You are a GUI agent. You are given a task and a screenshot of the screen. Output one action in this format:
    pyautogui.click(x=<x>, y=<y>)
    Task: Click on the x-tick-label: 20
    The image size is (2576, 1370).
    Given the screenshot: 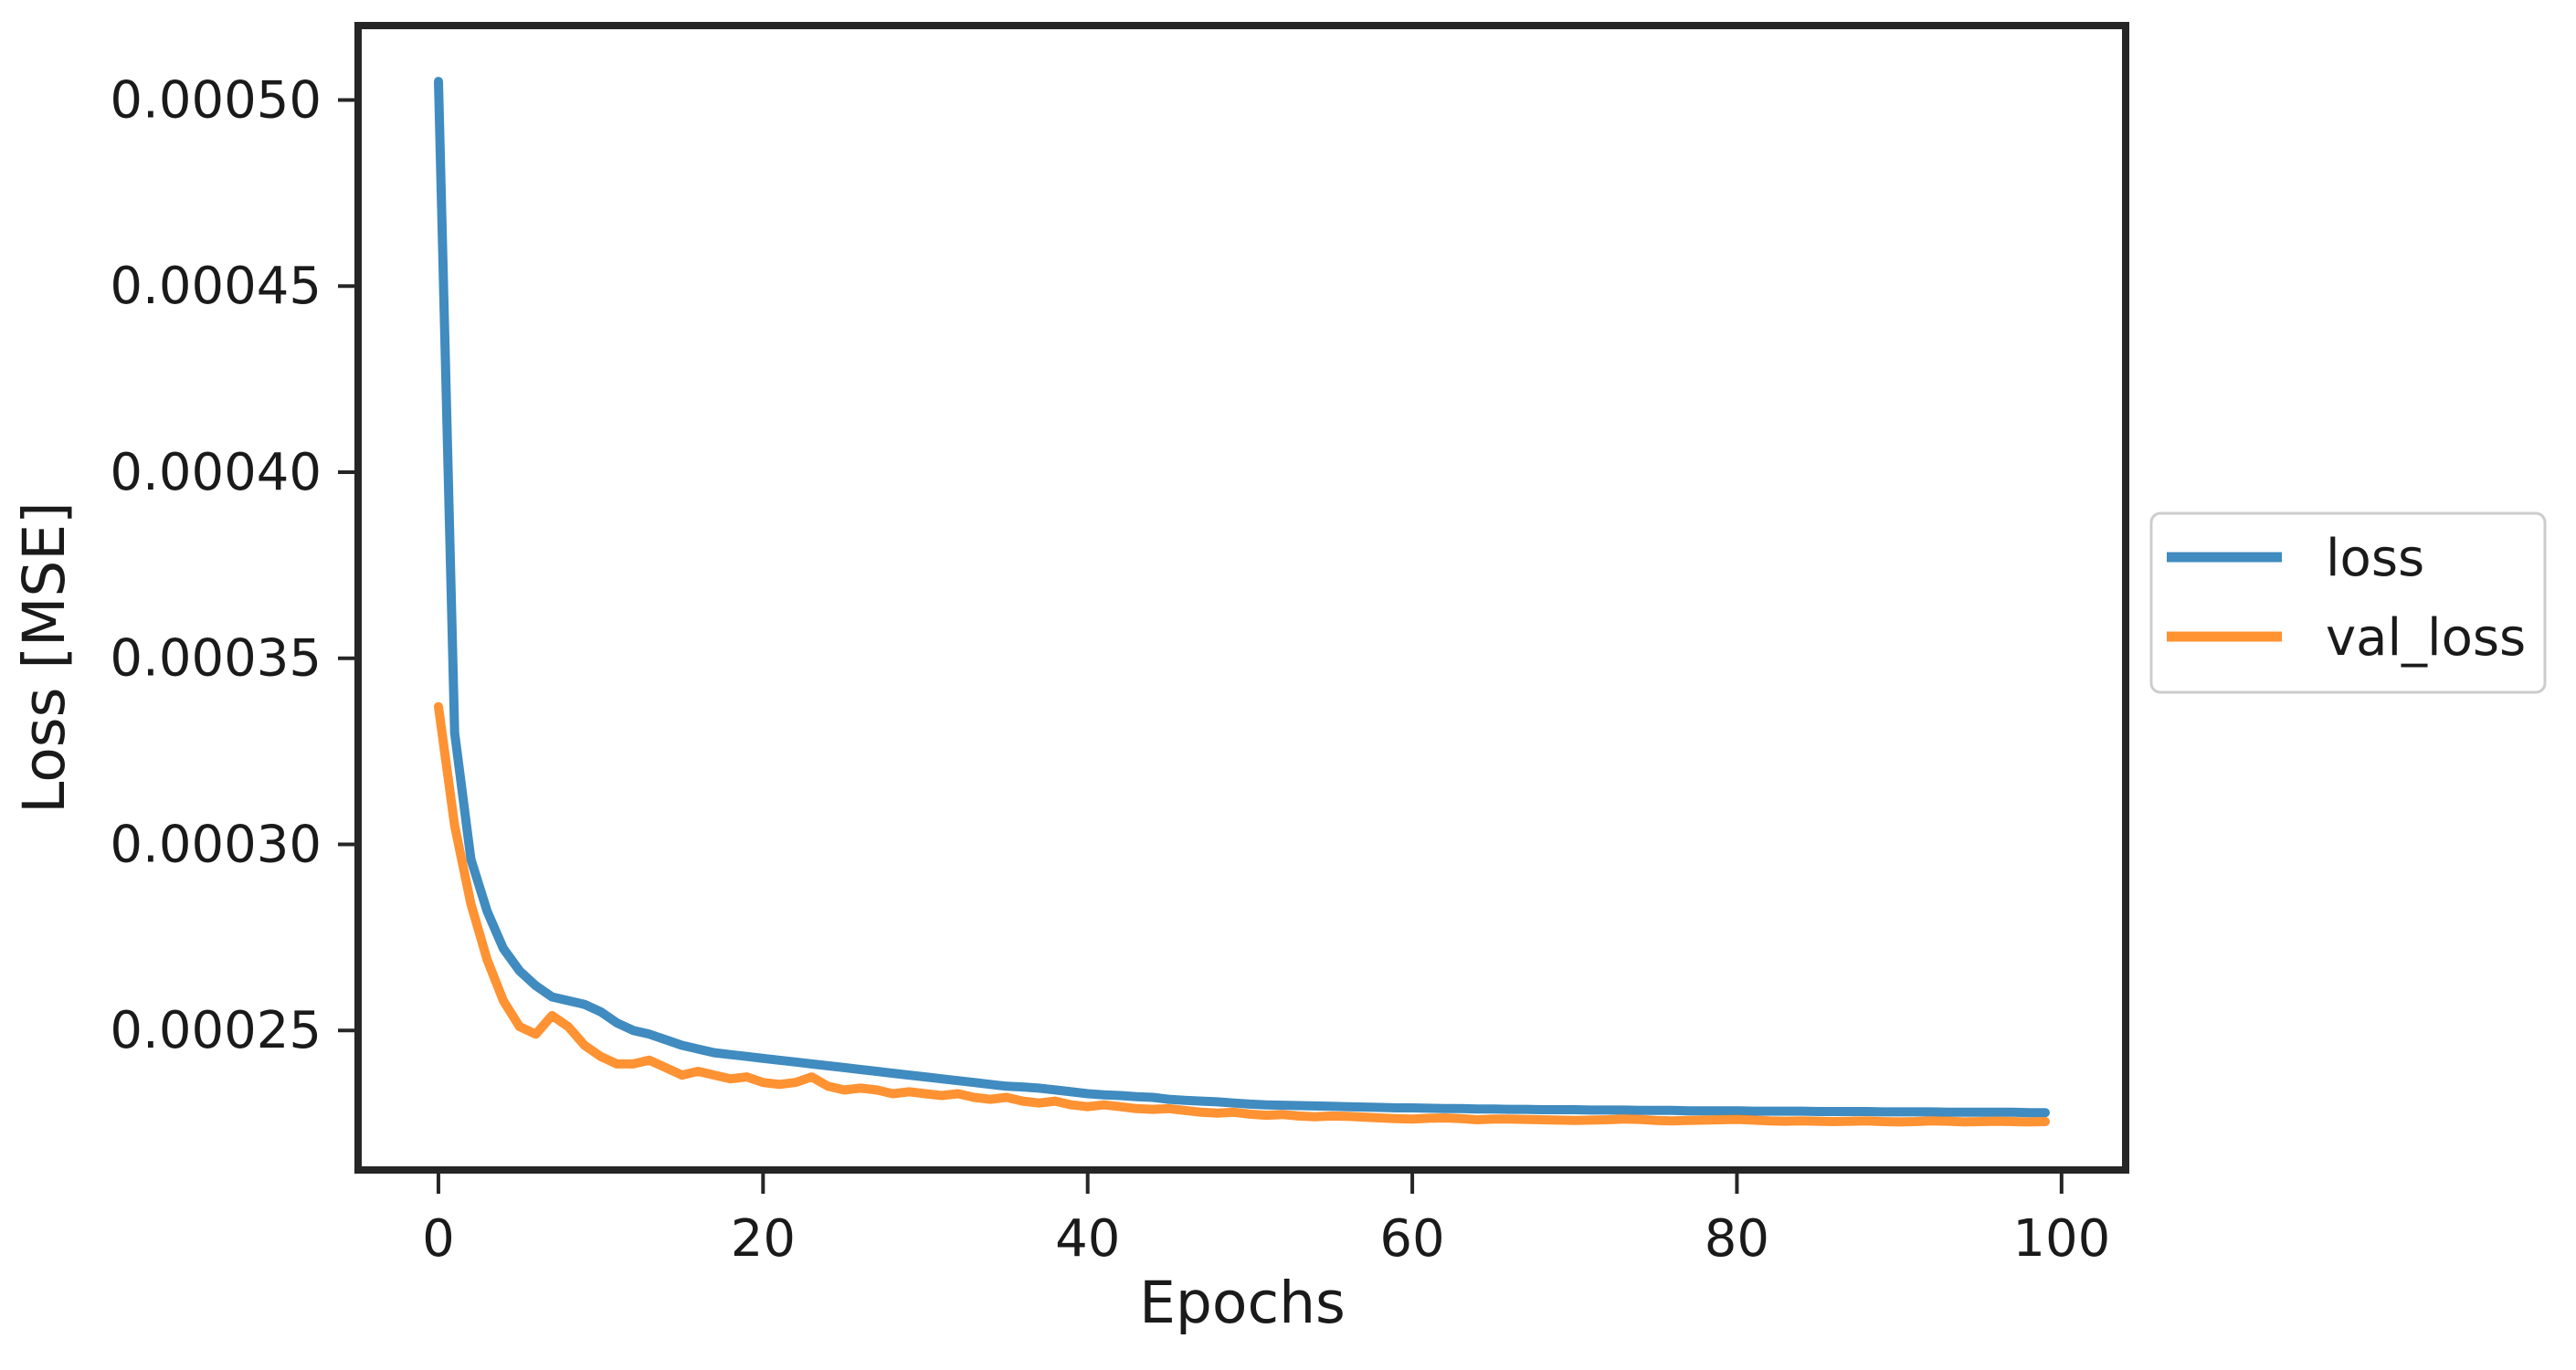 What is the action you would take?
    pyautogui.click(x=763, y=1239)
    